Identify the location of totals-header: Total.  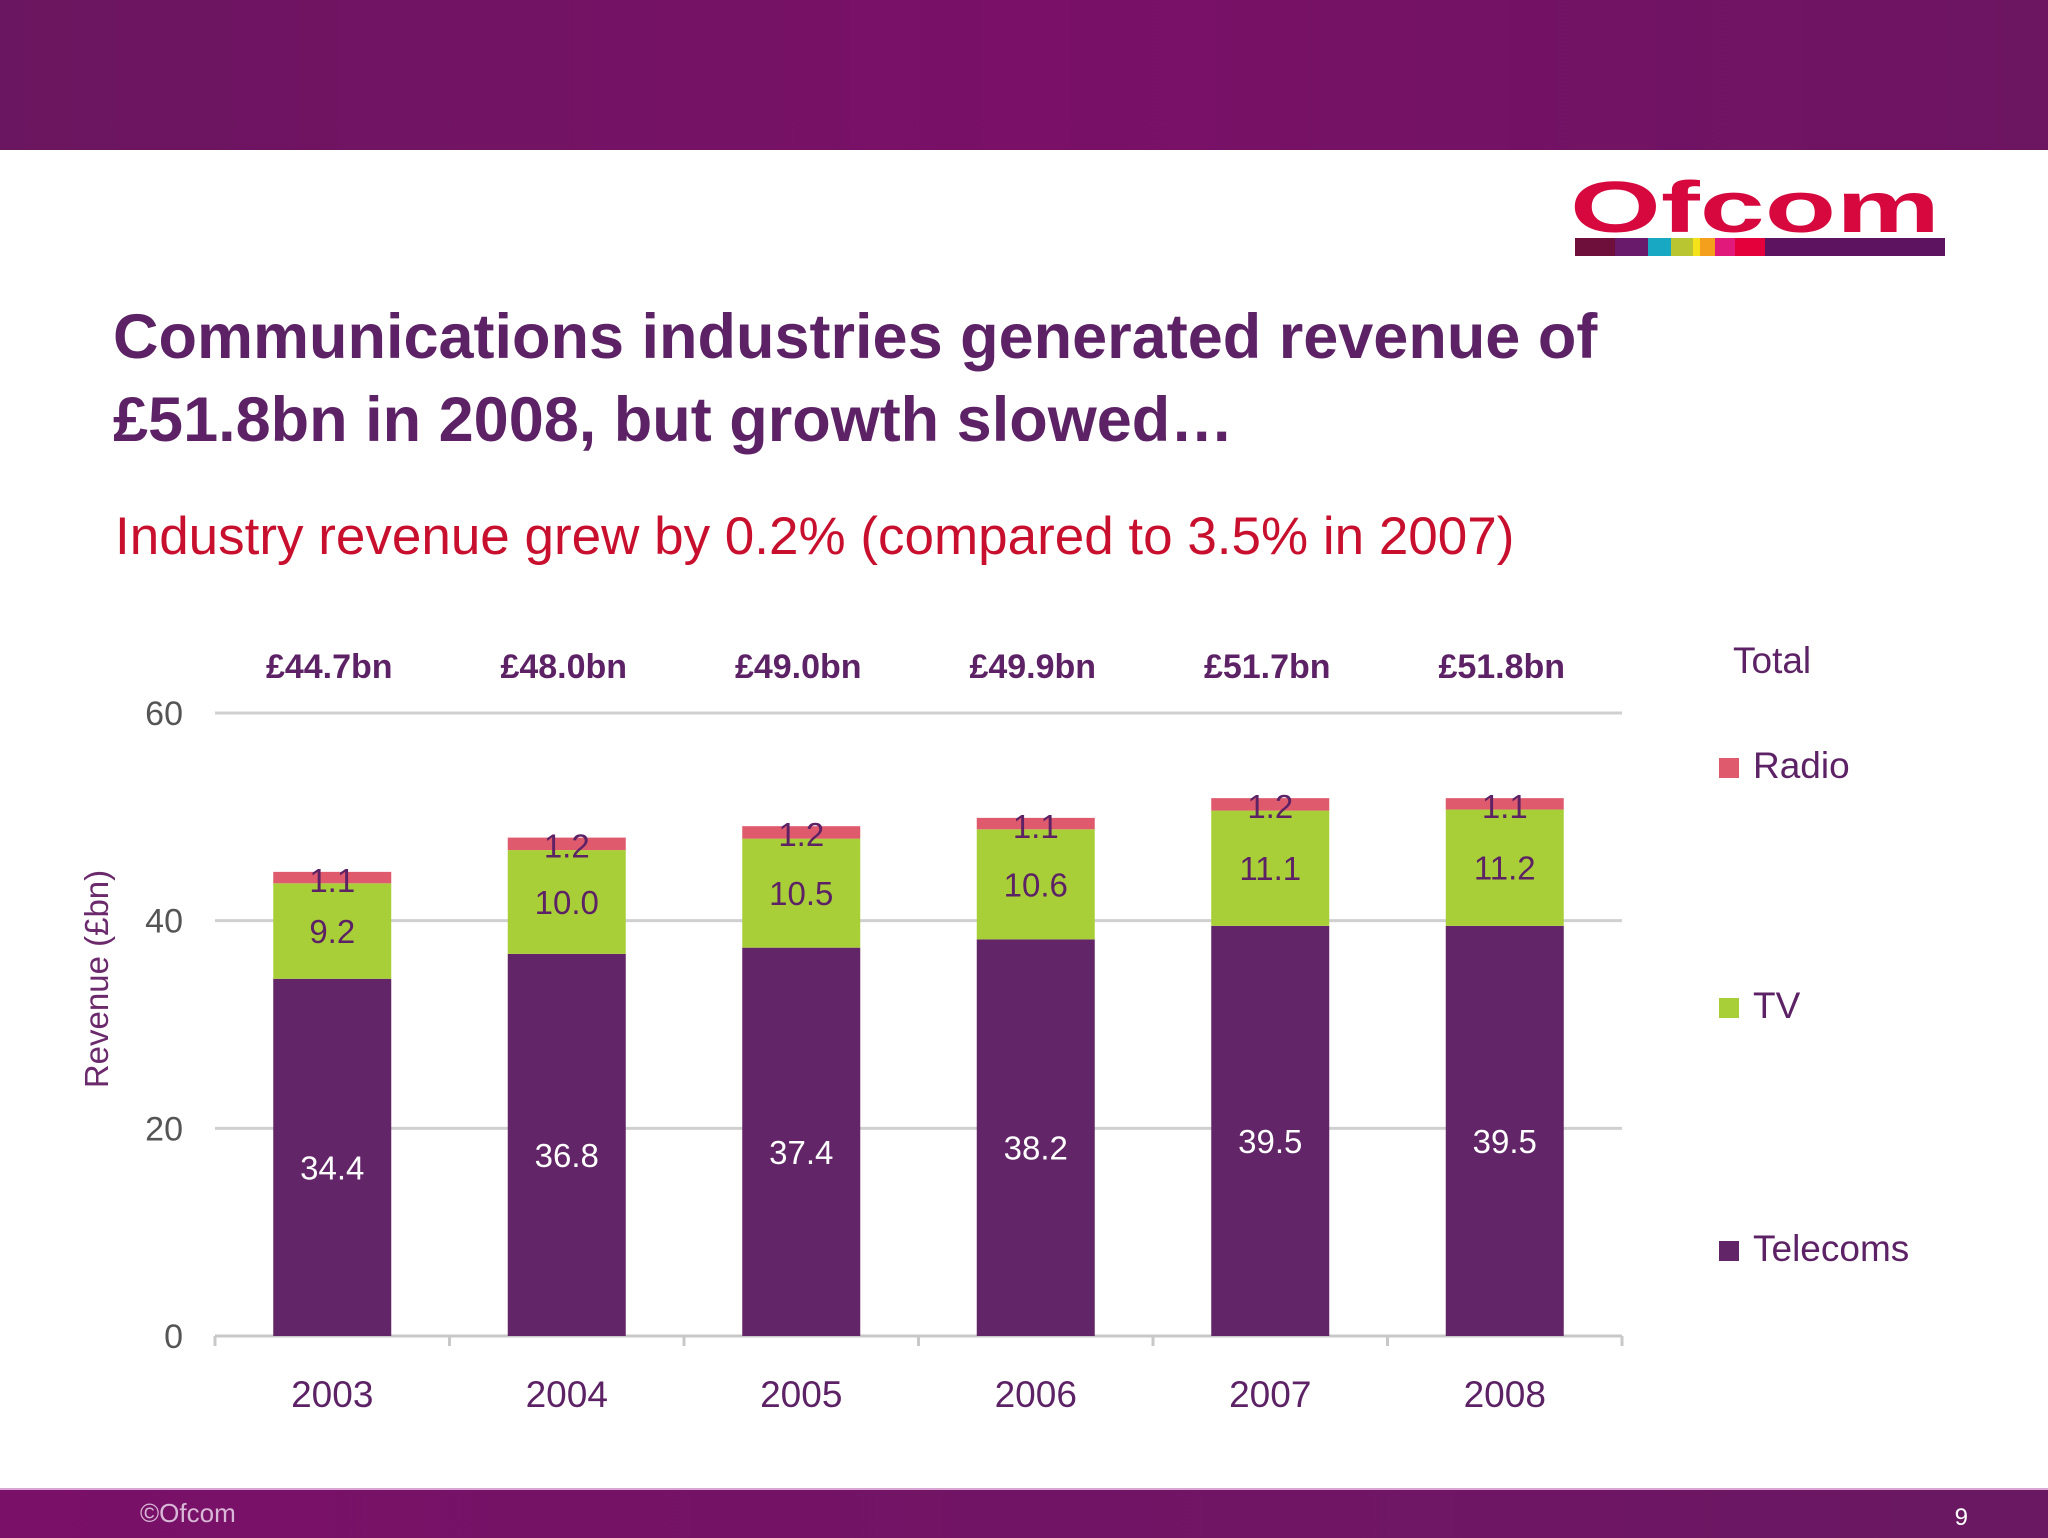
(1772, 660).